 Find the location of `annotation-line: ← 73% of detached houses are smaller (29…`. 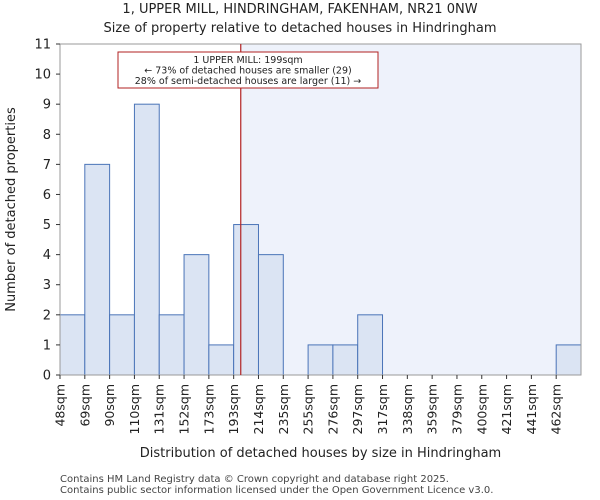

annotation-line: ← 73% of detached houses are smaller (29… is located at coordinates (247, 71).